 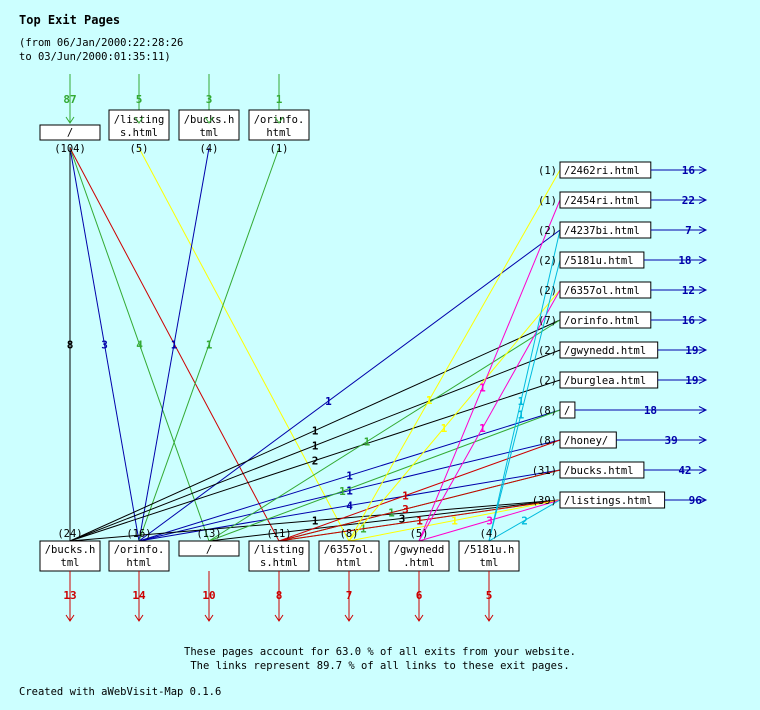 I want to click on entry-count: 1, so click(x=279, y=99).